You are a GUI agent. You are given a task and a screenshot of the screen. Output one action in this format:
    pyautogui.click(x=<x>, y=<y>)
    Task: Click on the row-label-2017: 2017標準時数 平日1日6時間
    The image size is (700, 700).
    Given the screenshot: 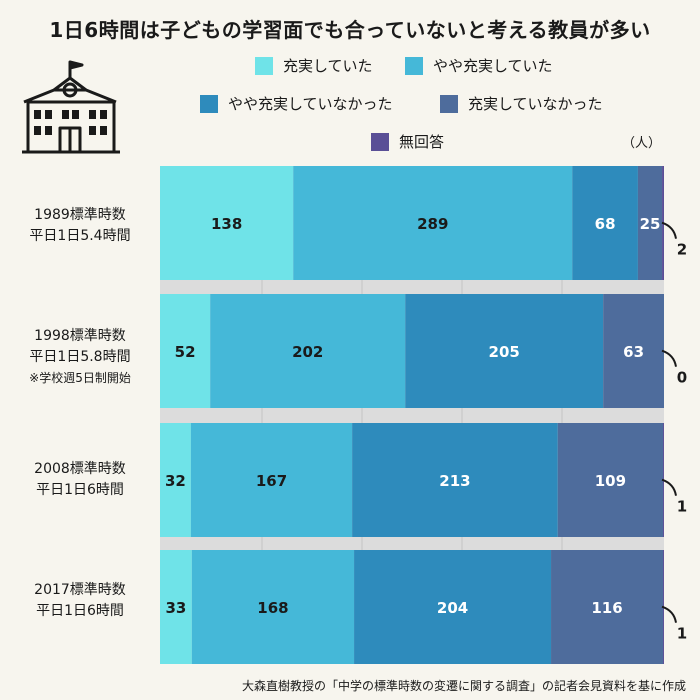 What is the action you would take?
    pyautogui.click(x=80, y=601)
    